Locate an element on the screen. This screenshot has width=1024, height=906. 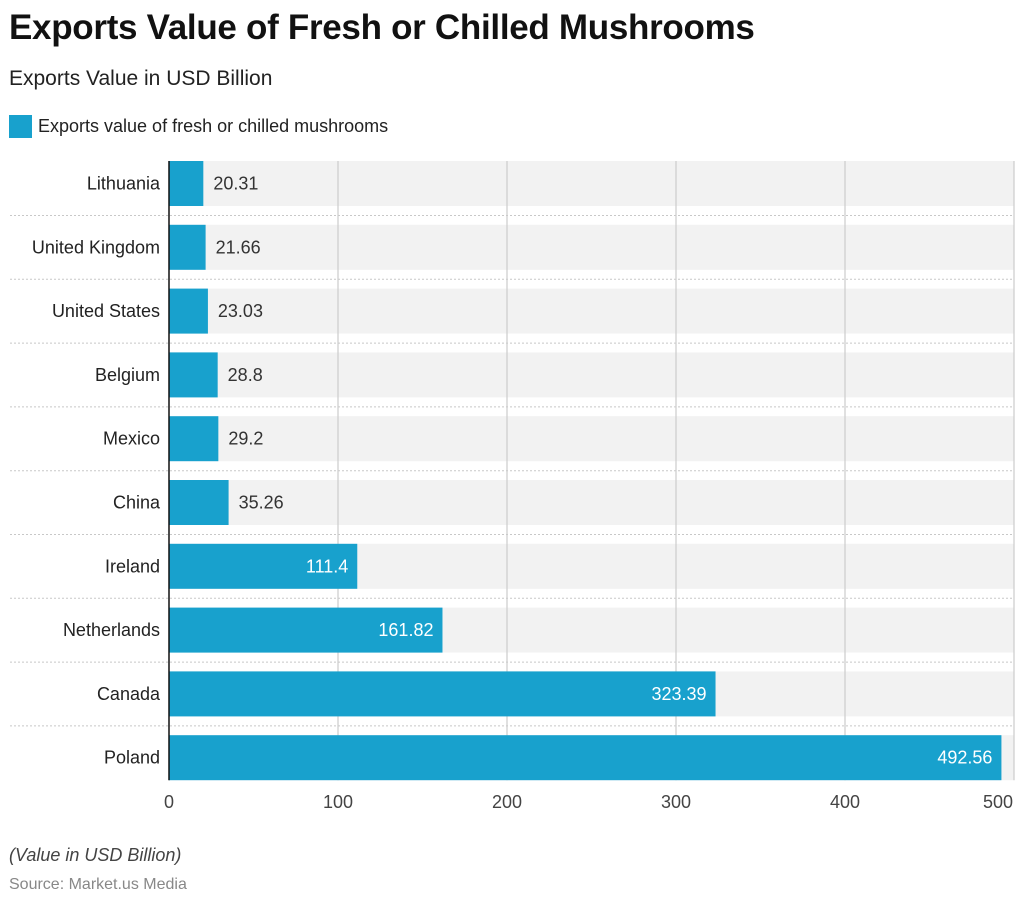
x-tick-label: 200 is located at coordinates (507, 802).